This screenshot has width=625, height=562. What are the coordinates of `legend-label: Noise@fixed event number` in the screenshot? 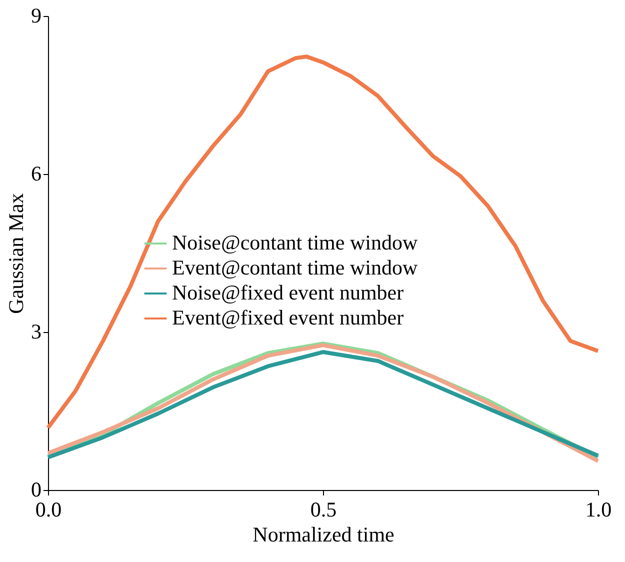 It's located at (288, 292).